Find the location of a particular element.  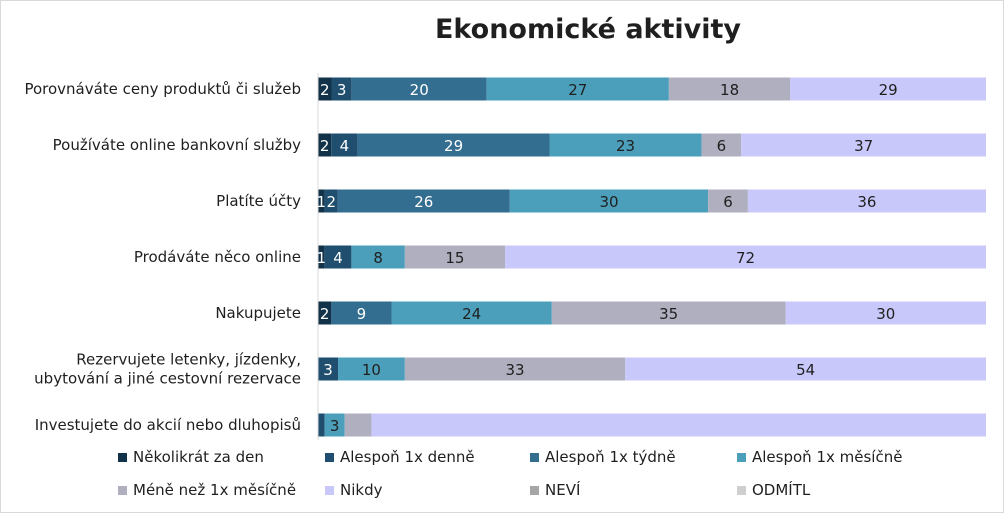

data-label: 36 is located at coordinates (866, 202).